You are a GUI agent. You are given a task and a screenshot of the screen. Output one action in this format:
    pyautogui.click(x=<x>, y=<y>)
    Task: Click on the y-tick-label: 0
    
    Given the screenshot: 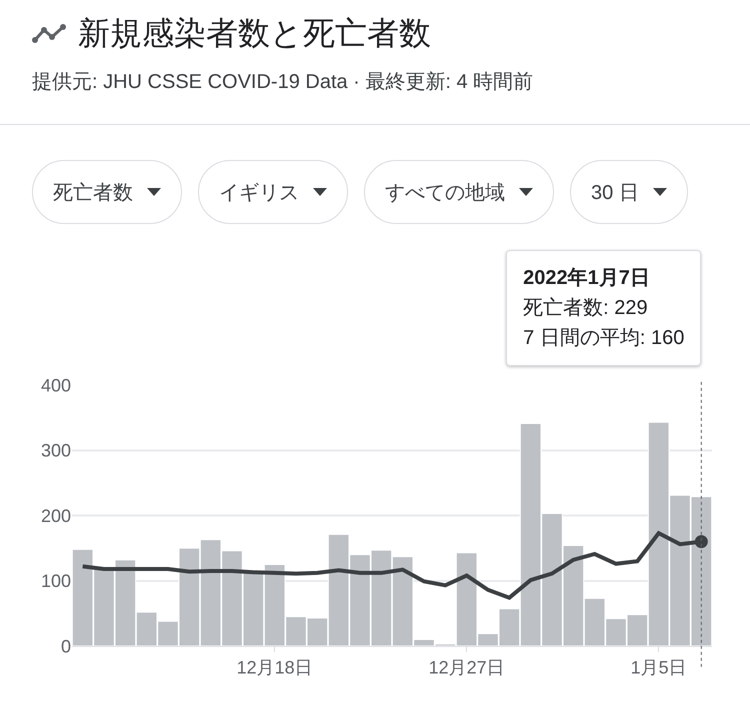 What is the action you would take?
    pyautogui.click(x=65, y=646)
    